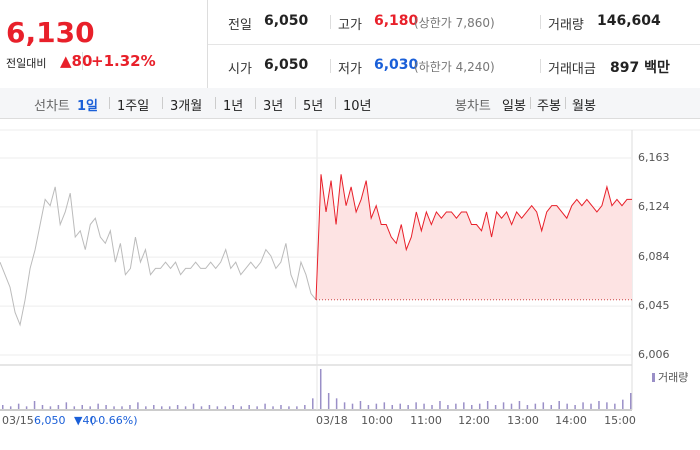 Image resolution: width=700 pixels, height=450 pixels. Describe the element at coordinates (426, 420) in the screenshot. I see `x-tick-label: 11:00` at that location.